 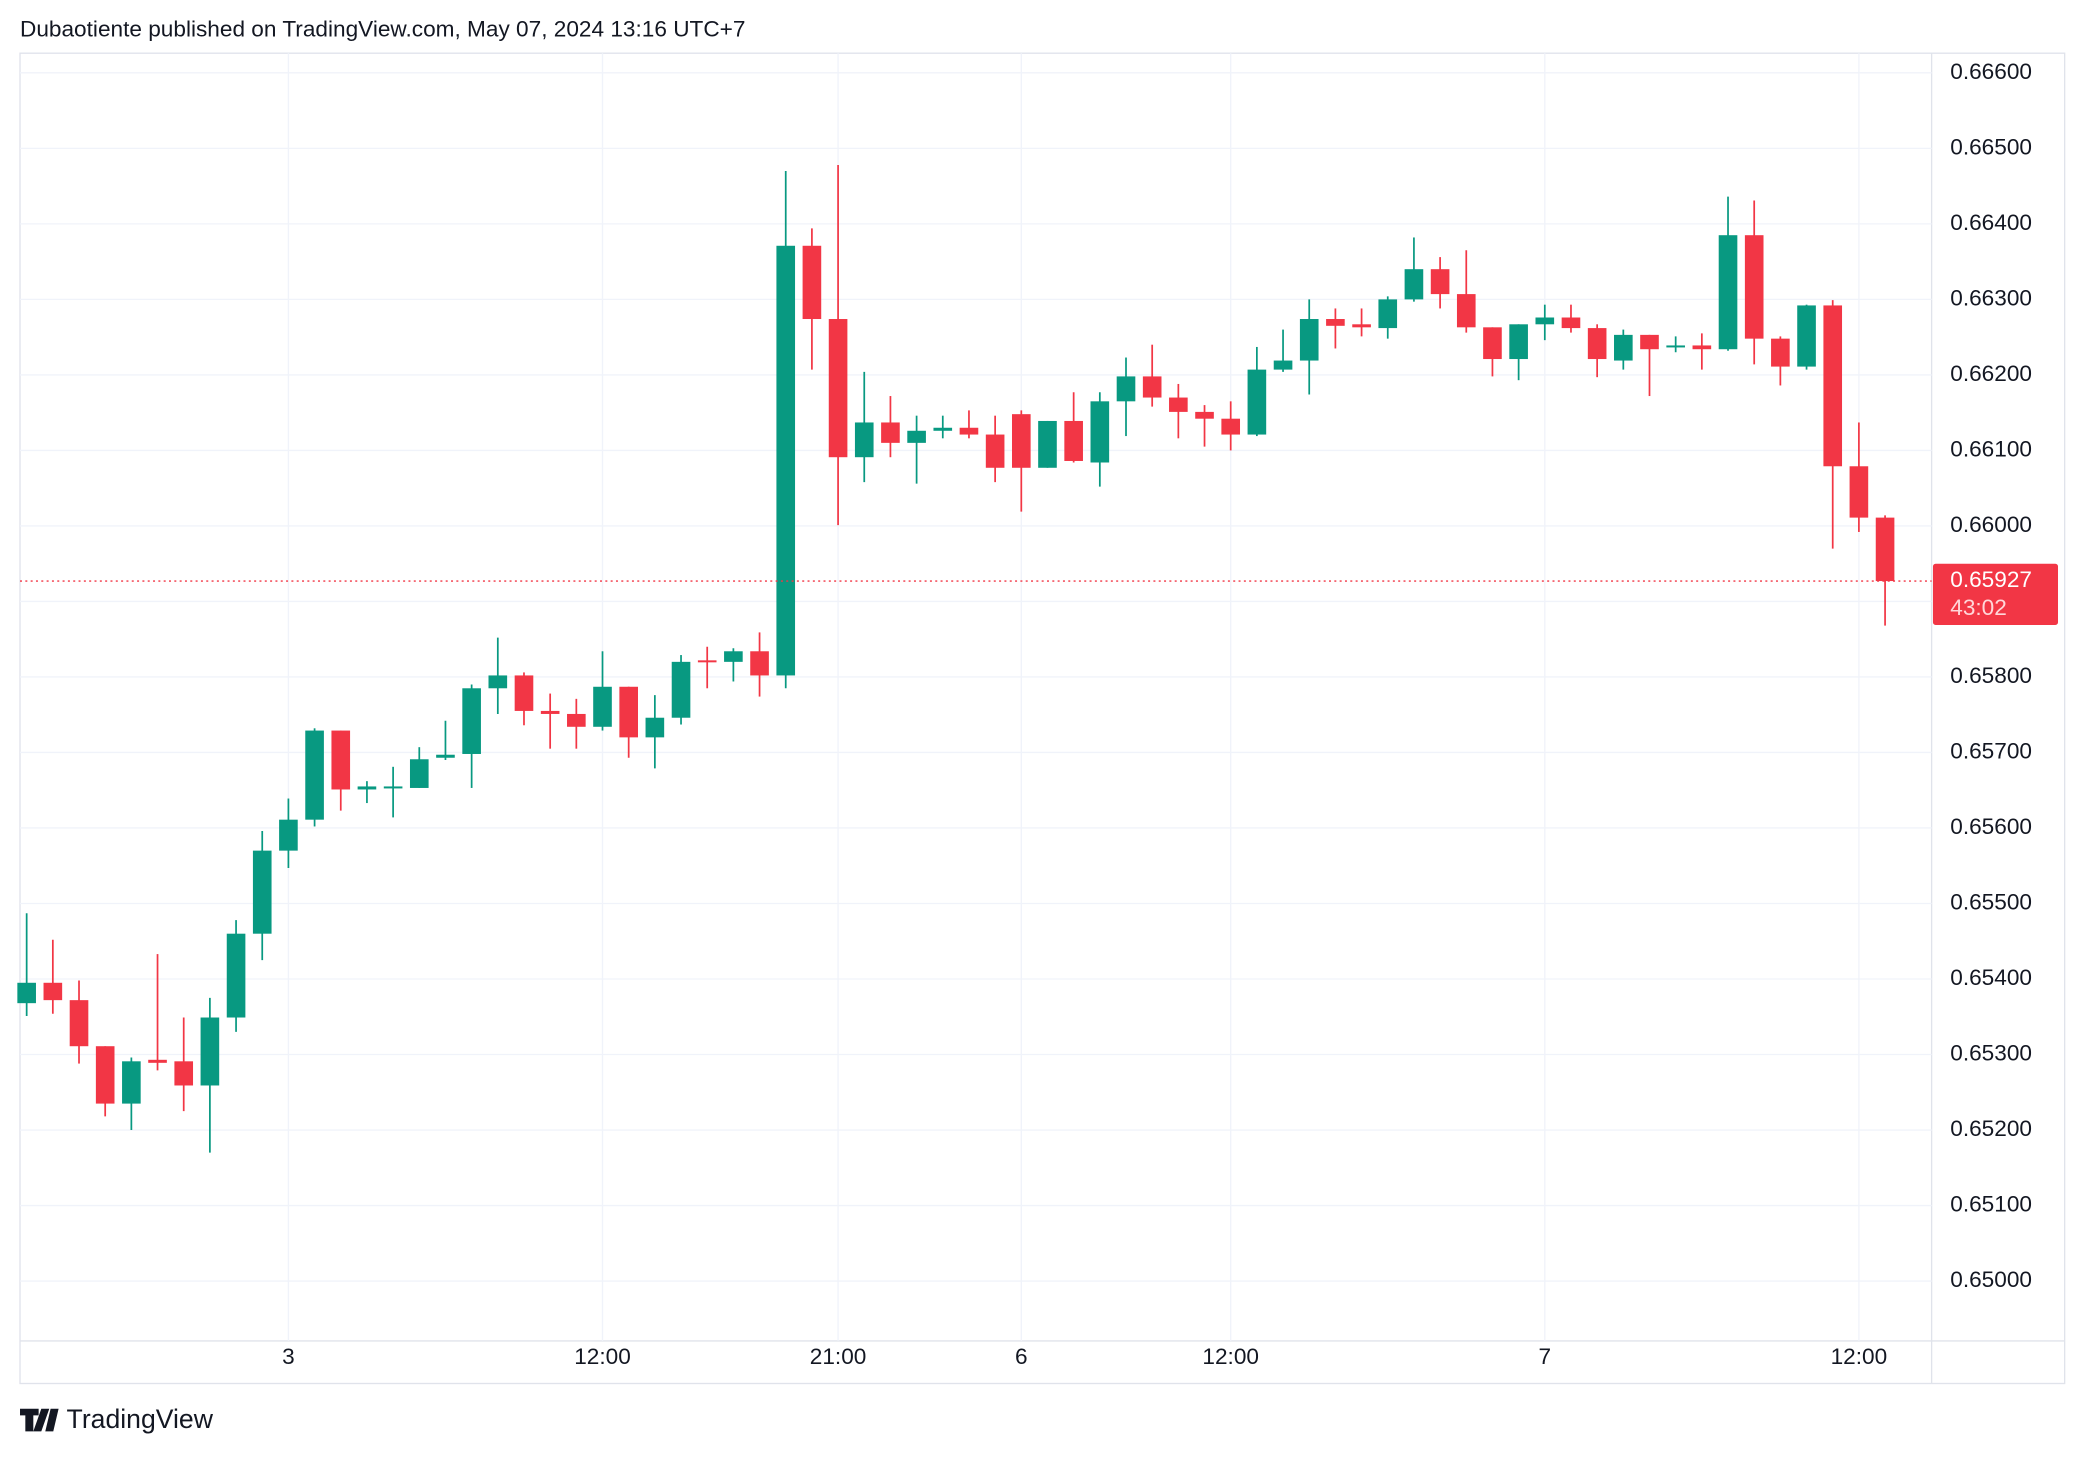 I want to click on x-tick-label: 3, so click(x=288, y=1356).